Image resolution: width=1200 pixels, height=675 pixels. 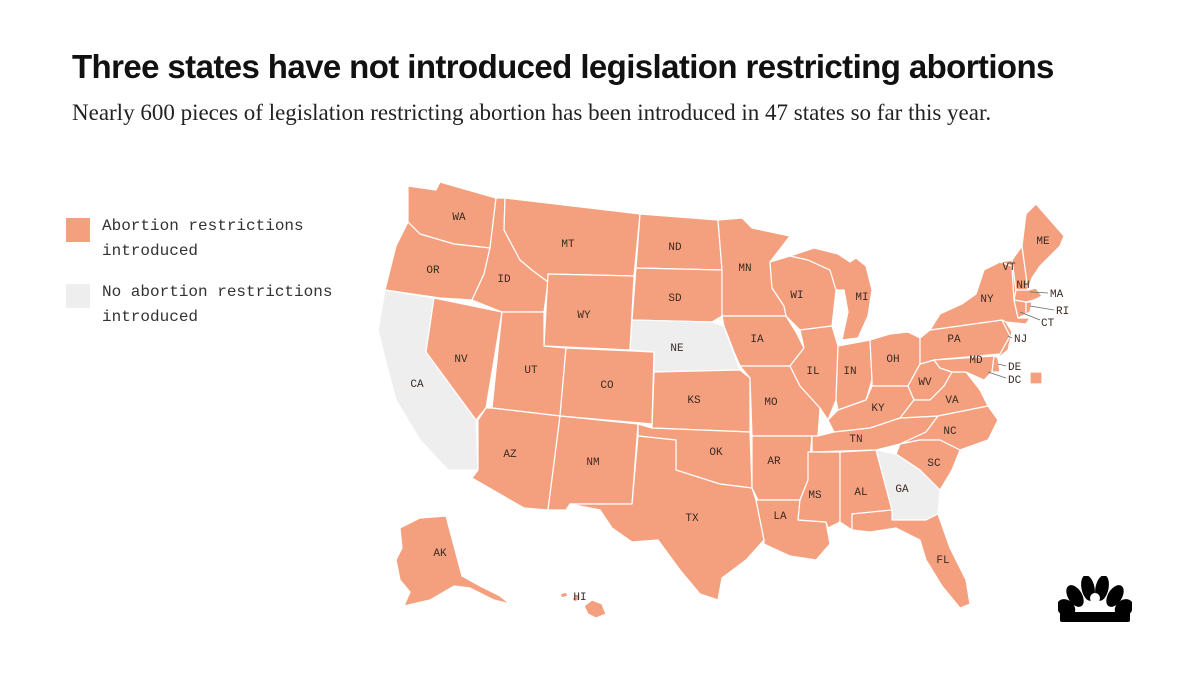 What do you see at coordinates (461, 360) in the screenshot?
I see `state-label-NV: NV` at bounding box center [461, 360].